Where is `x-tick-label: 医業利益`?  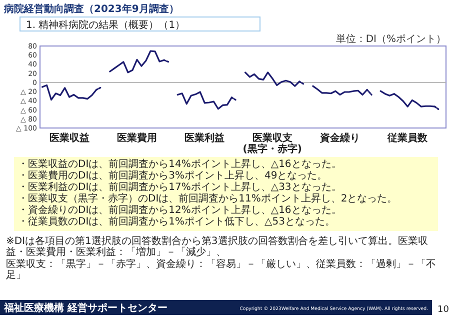 x-tick-label: 医業利益 is located at coordinates (204, 138).